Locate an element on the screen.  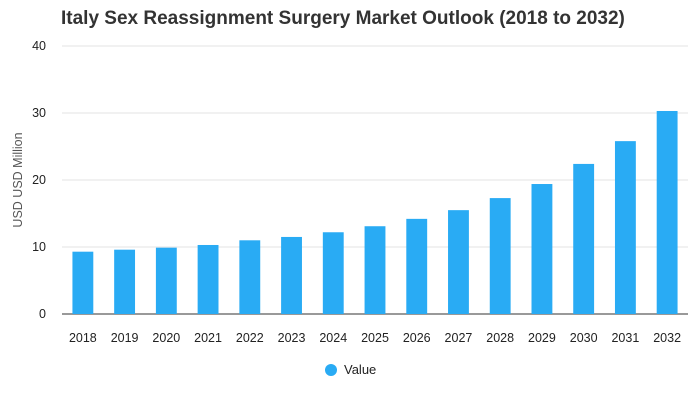
x-tick-label-2031: 2031 is located at coordinates (625, 338).